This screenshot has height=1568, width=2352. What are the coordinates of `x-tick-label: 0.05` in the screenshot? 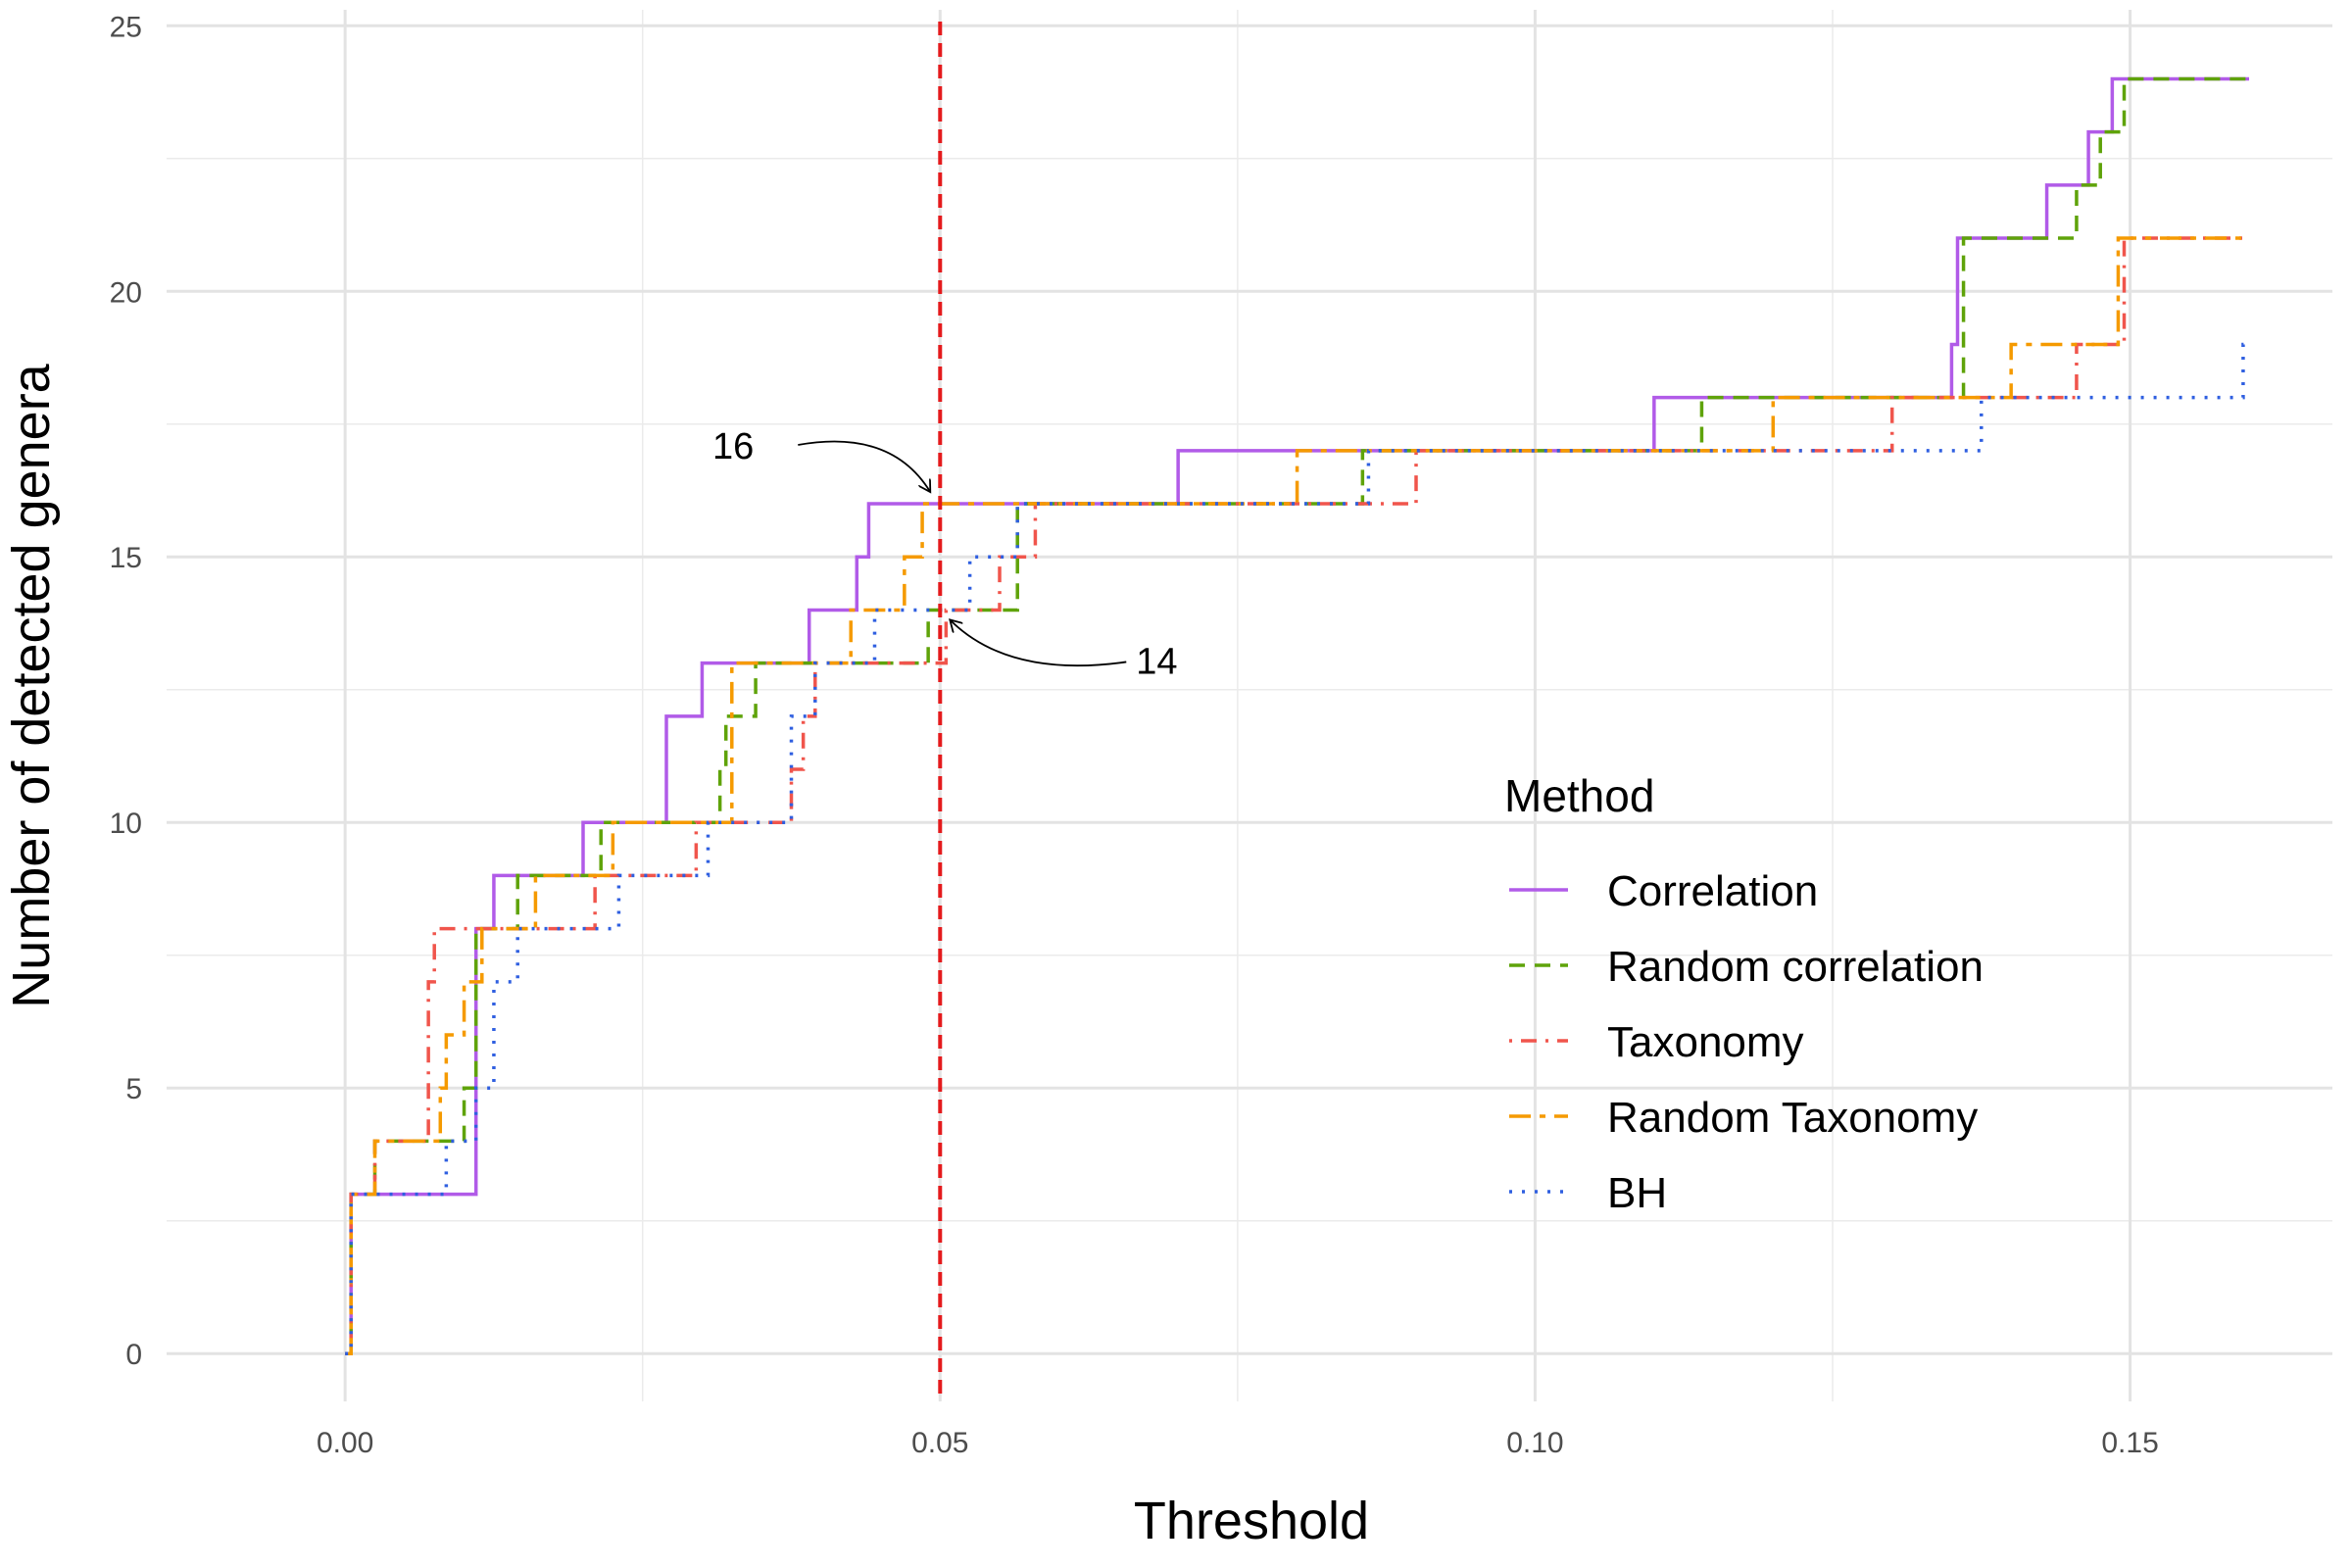 It's located at (939, 1443).